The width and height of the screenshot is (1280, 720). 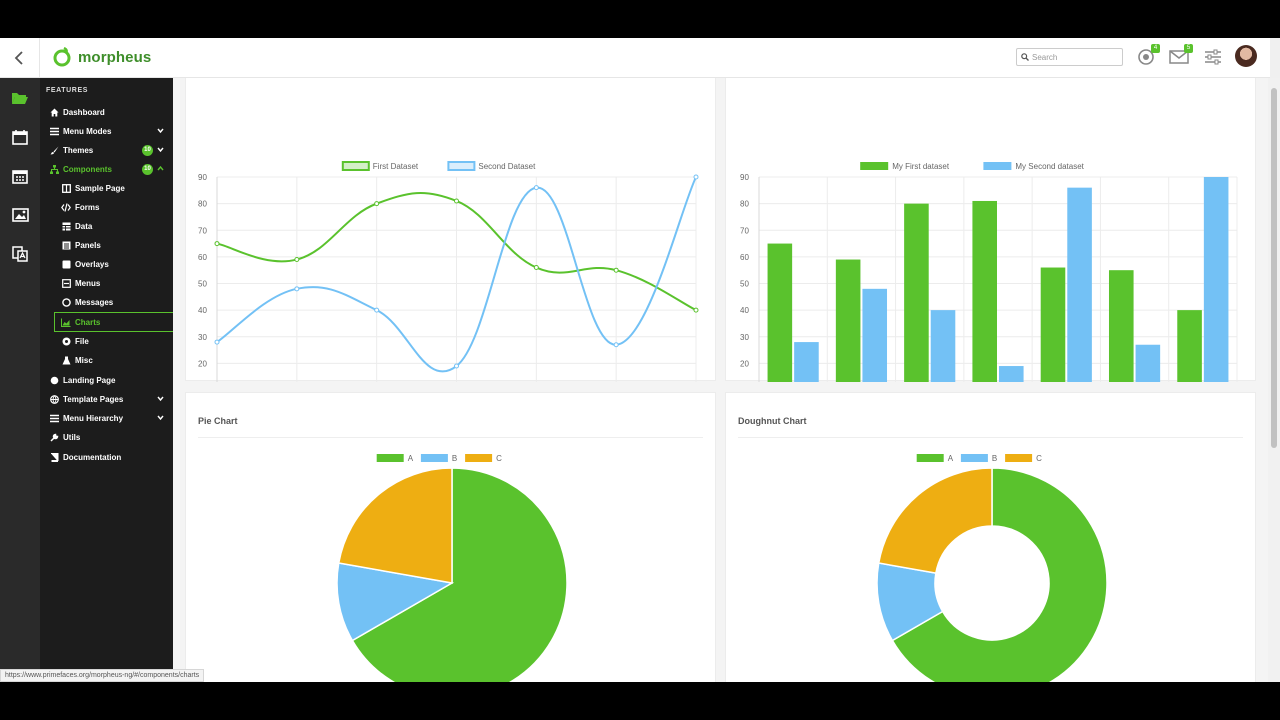 I want to click on settings-button, so click(x=1213, y=57).